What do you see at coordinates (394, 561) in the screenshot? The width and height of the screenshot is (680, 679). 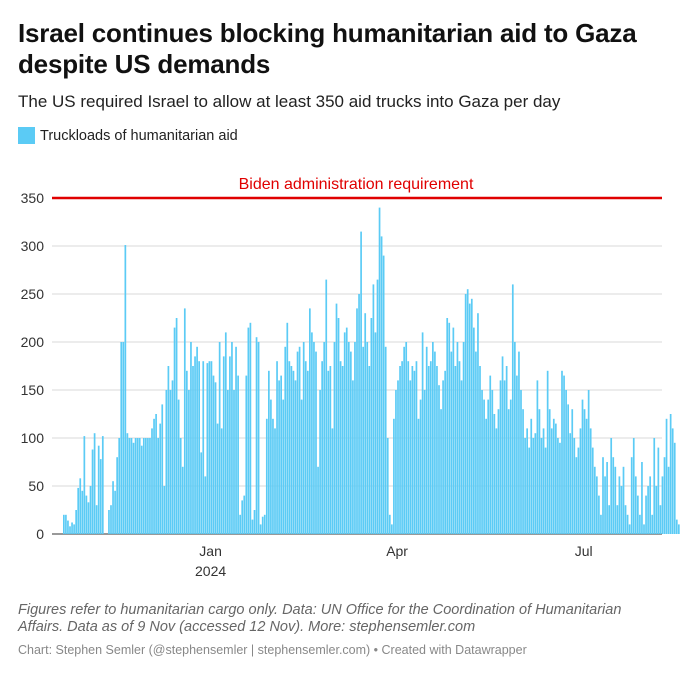 I see `x-axis-labels: Jan2024AprJulOct` at bounding box center [394, 561].